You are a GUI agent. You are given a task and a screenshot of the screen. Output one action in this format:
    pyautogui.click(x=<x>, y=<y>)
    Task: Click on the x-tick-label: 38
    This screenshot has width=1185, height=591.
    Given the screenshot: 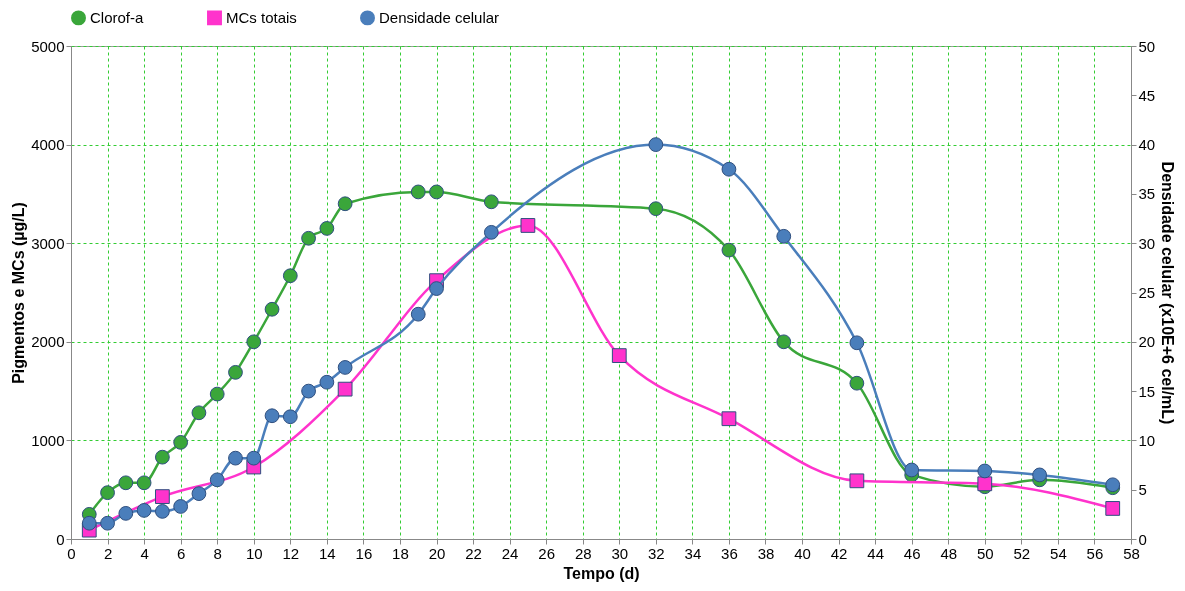 What is the action you would take?
    pyautogui.click(x=766, y=553)
    